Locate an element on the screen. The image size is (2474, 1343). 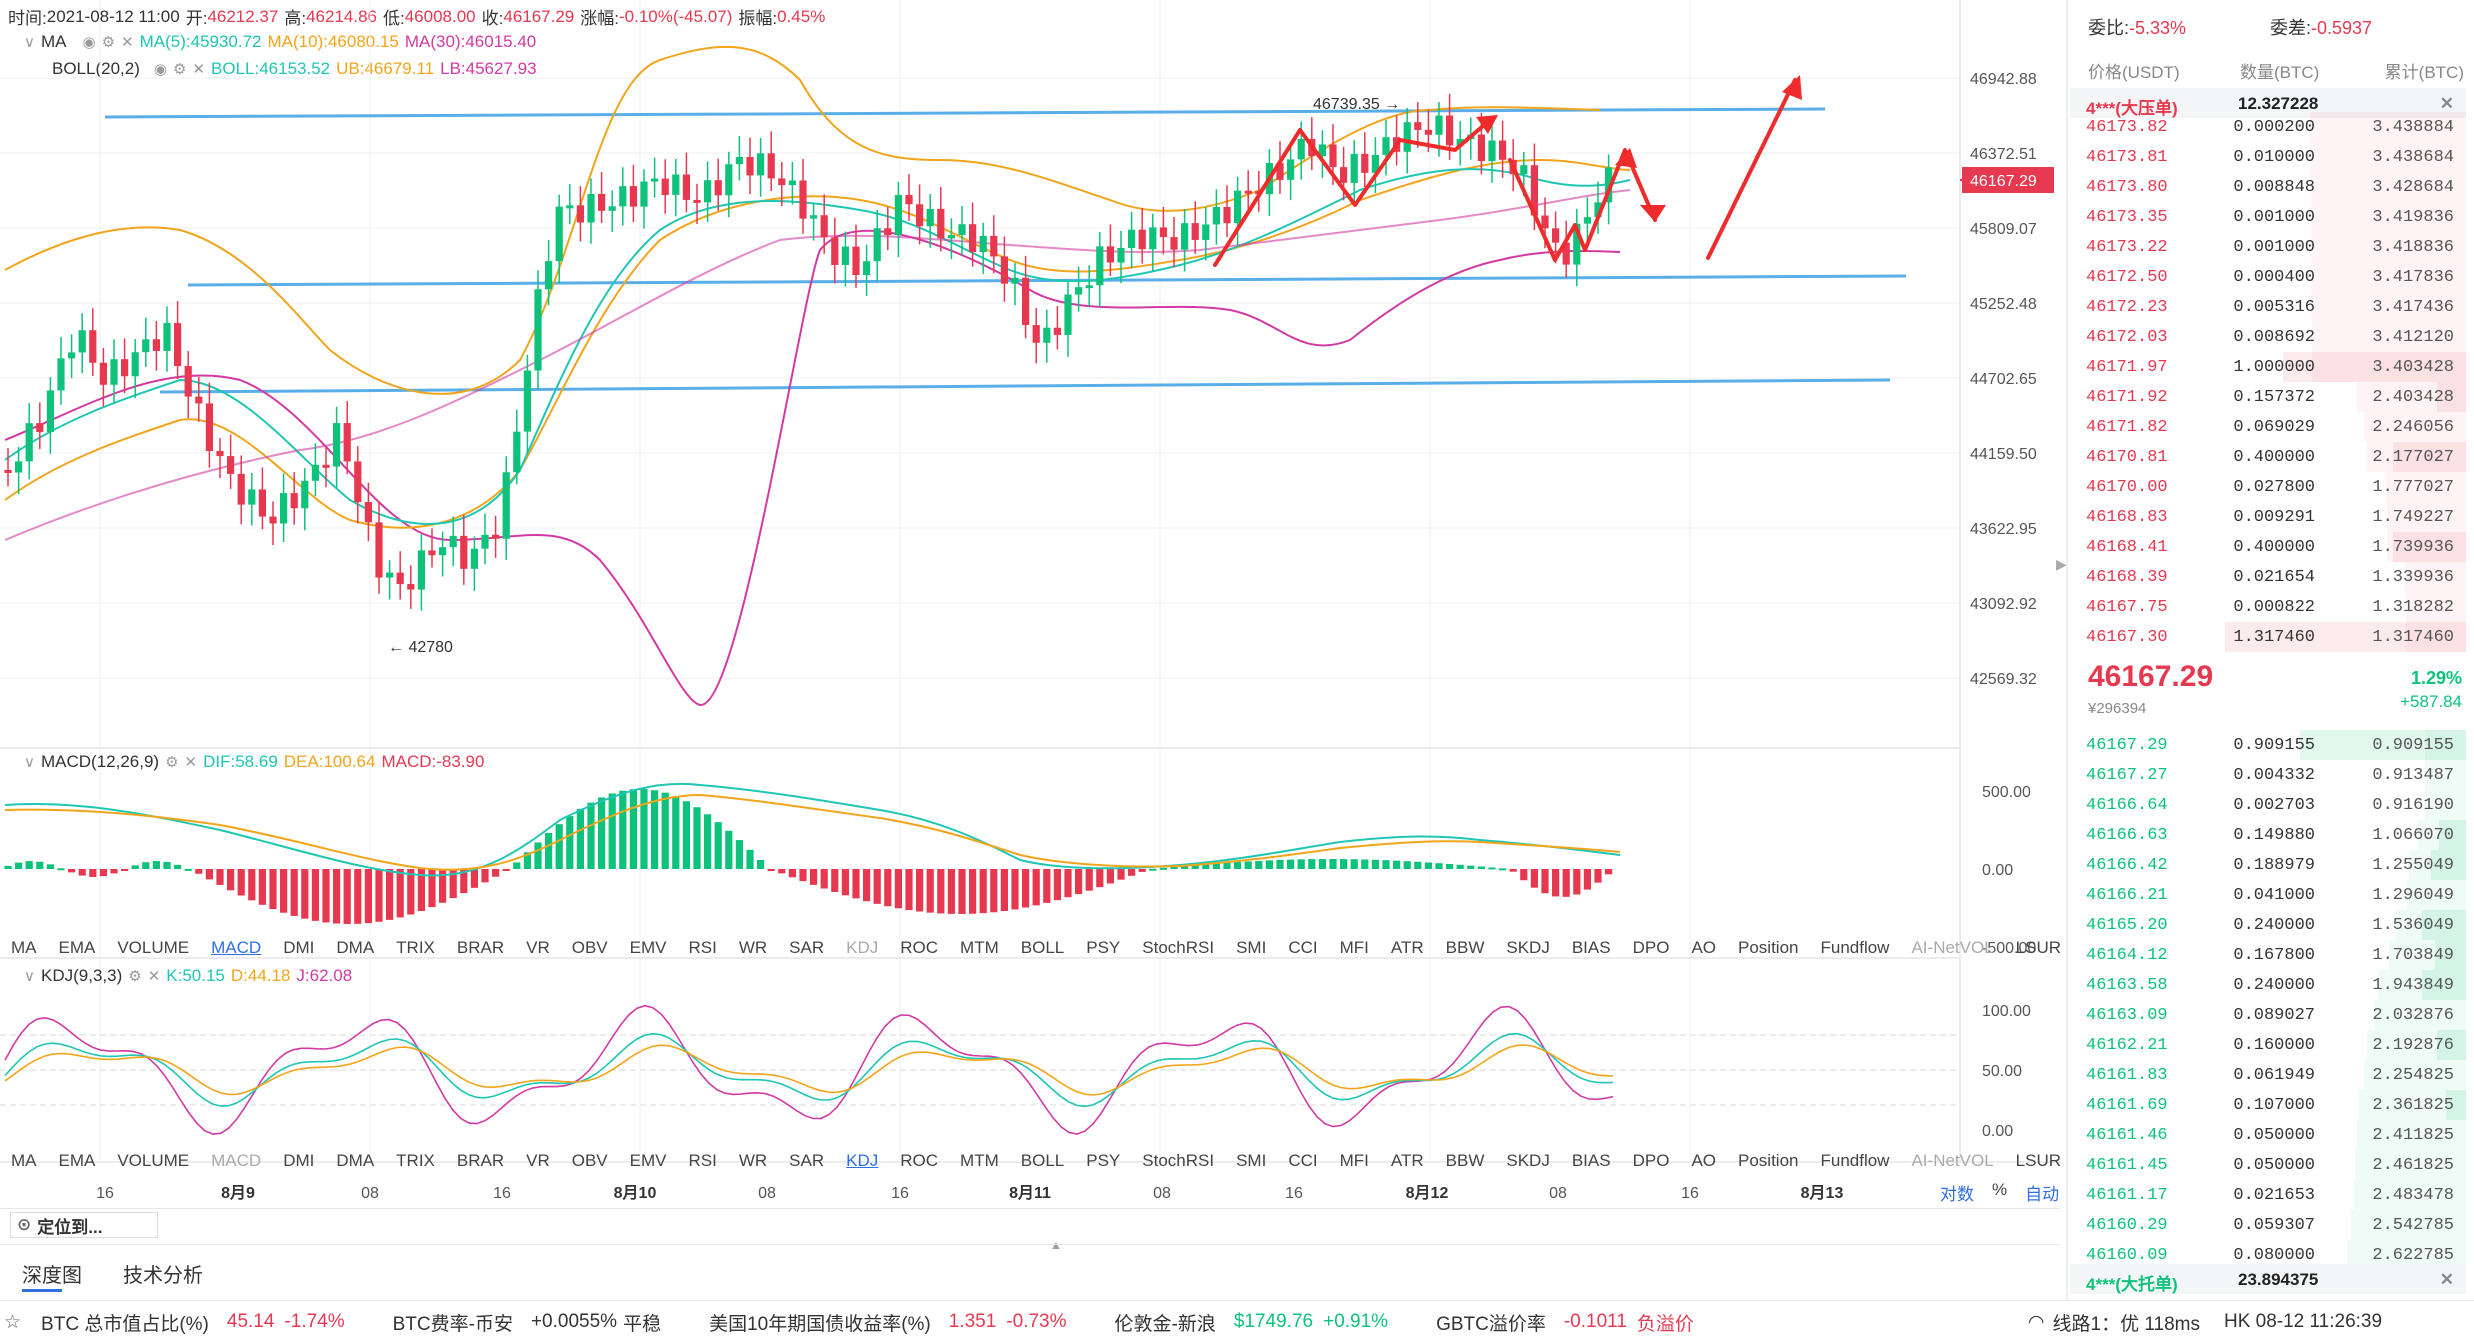
bid-row: 46163.58 0.240000 1.943849 is located at coordinates (2268, 985).